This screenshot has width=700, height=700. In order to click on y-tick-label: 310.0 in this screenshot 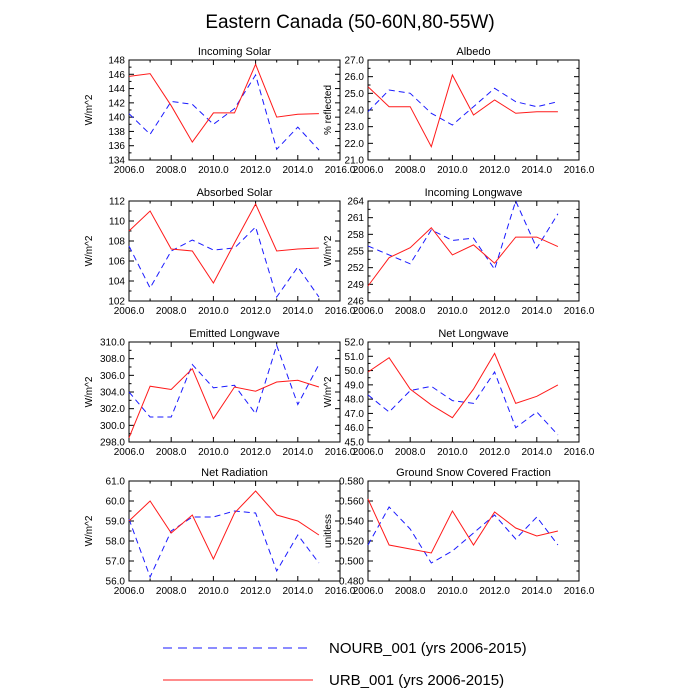, I will do `click(112, 343)`.